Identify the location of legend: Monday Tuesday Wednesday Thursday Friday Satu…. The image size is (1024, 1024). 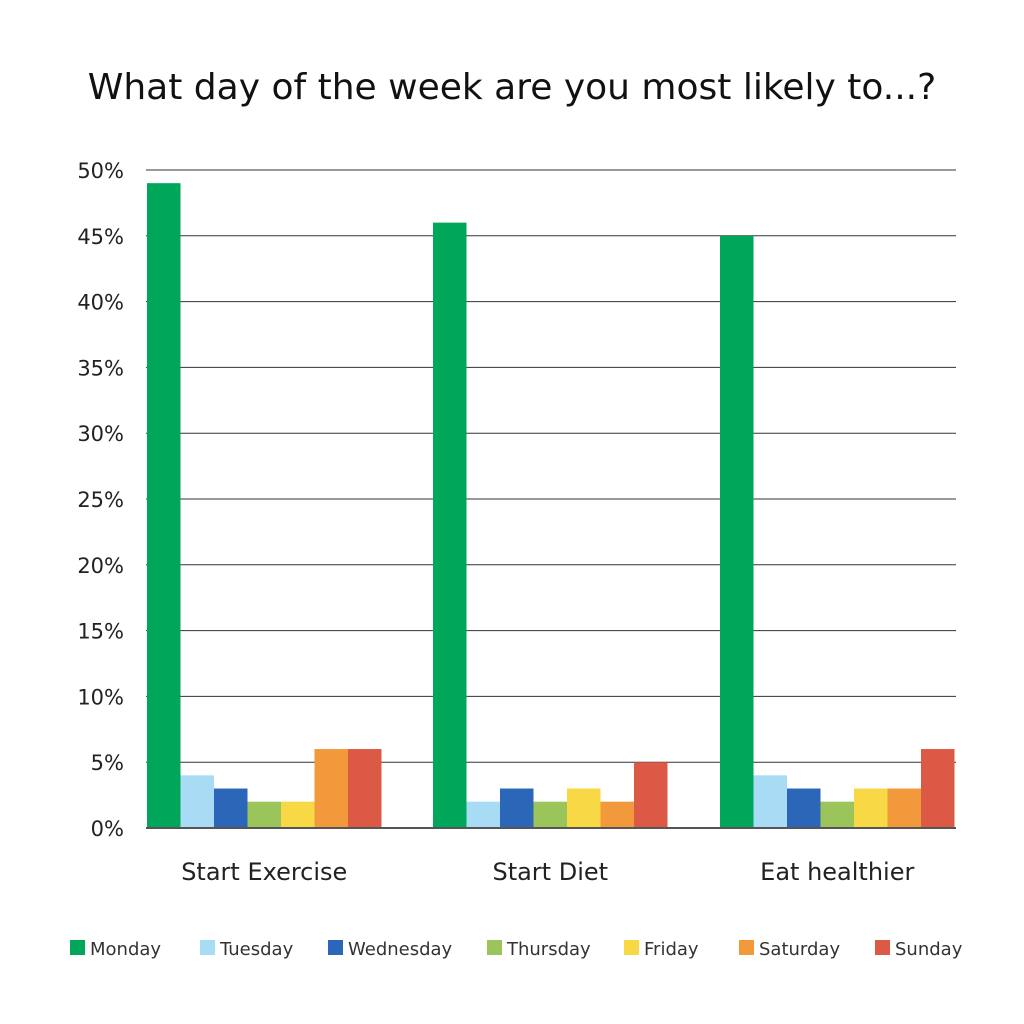
(516, 949).